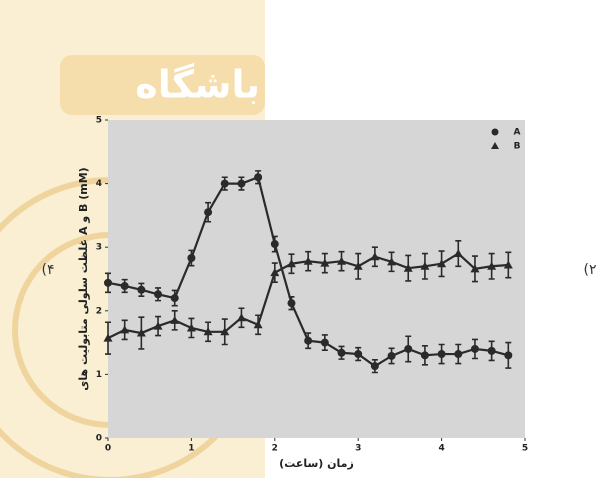  I want to click on x-tick-label: 2, so click(275, 449).